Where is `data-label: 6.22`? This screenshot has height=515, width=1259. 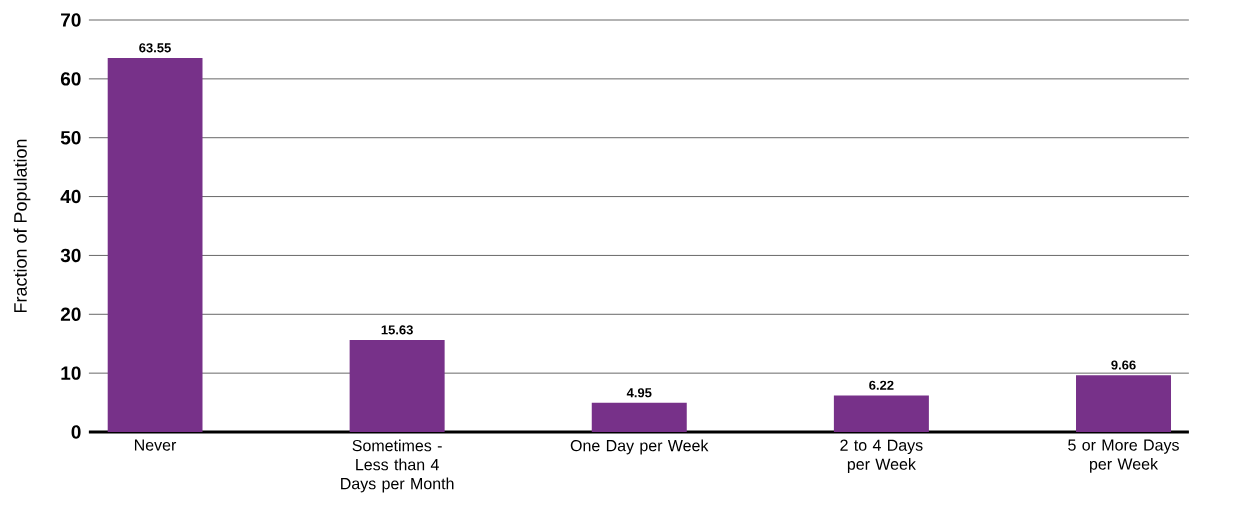 data-label: 6.22 is located at coordinates (881, 385).